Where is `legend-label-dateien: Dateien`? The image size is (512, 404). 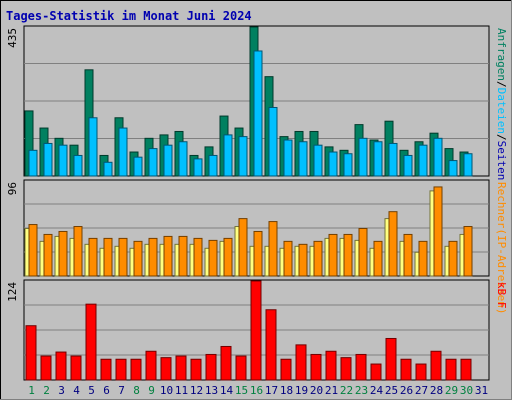
legend-label-dateien: Dateien is located at coordinates (501, 111).